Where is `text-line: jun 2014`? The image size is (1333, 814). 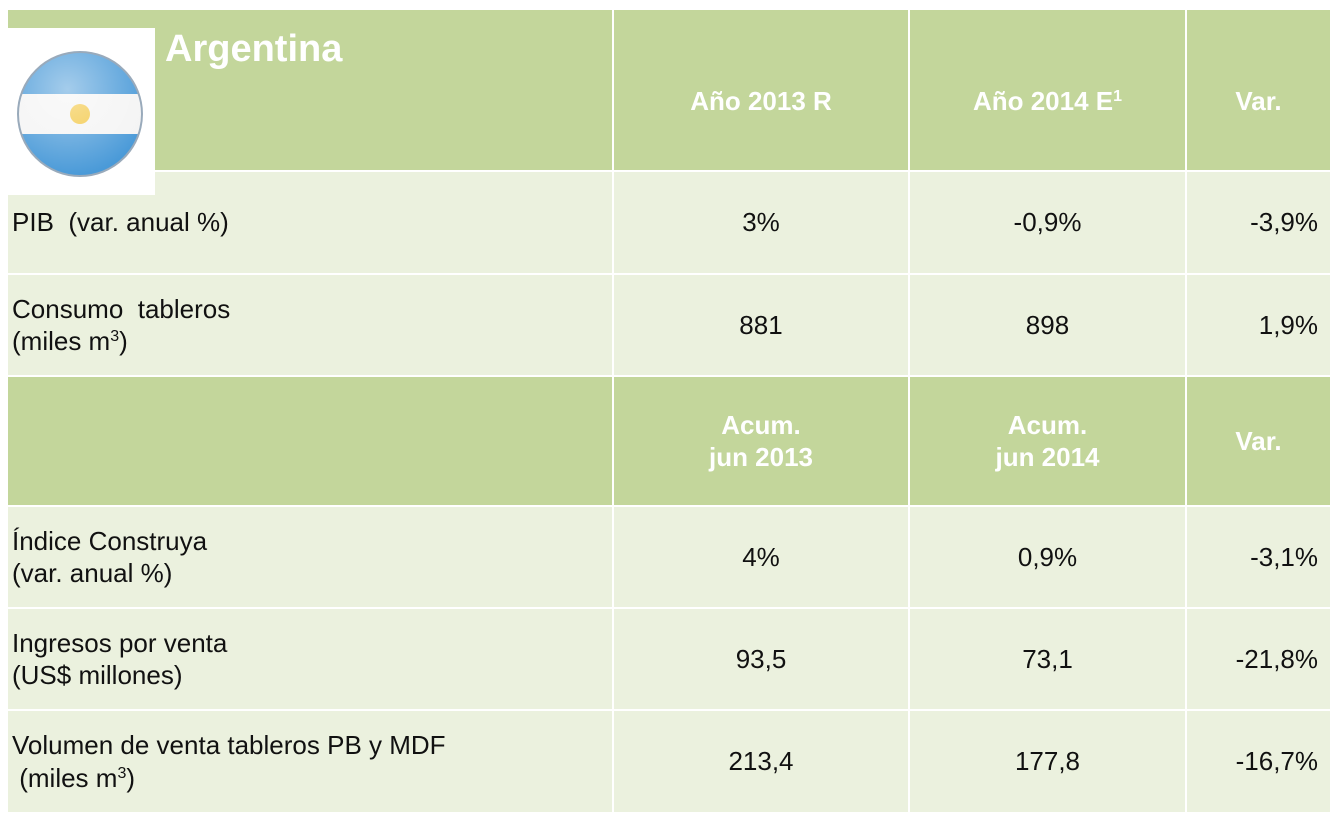
text-line: jun 2014 is located at coordinates (1047, 457).